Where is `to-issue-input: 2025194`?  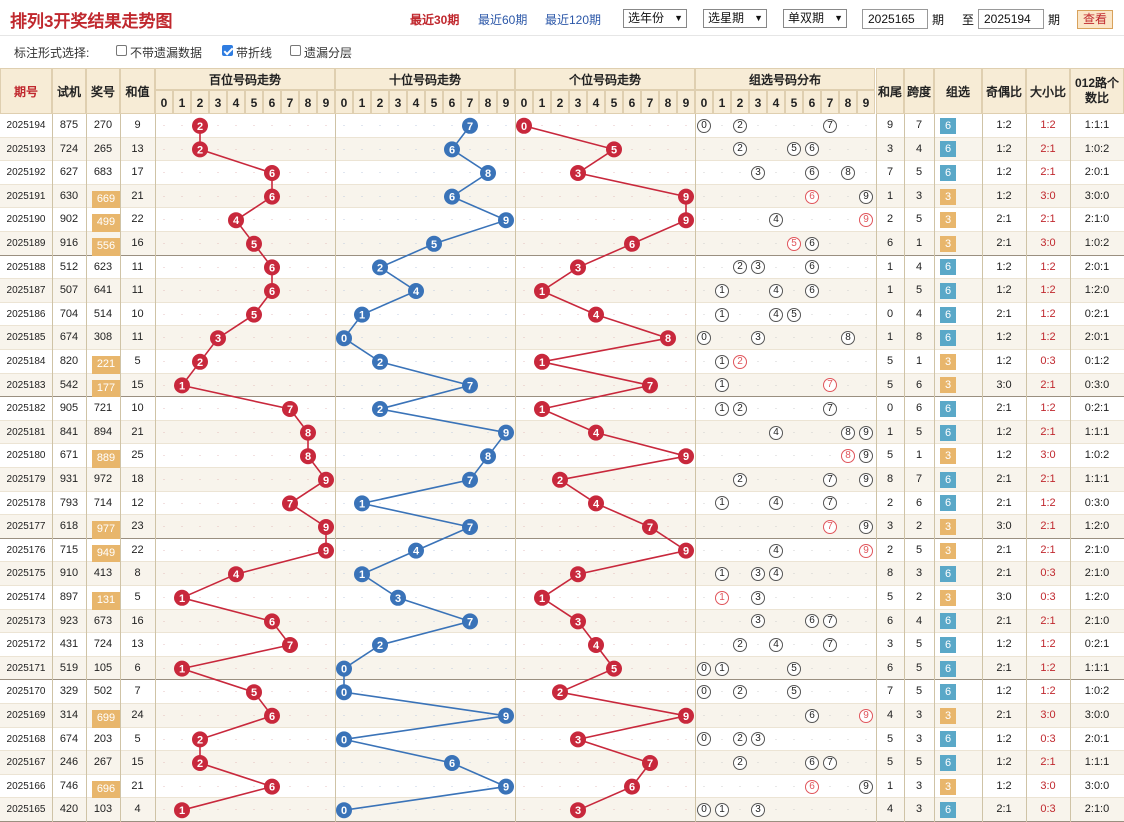 to-issue-input: 2025194 is located at coordinates (1011, 19).